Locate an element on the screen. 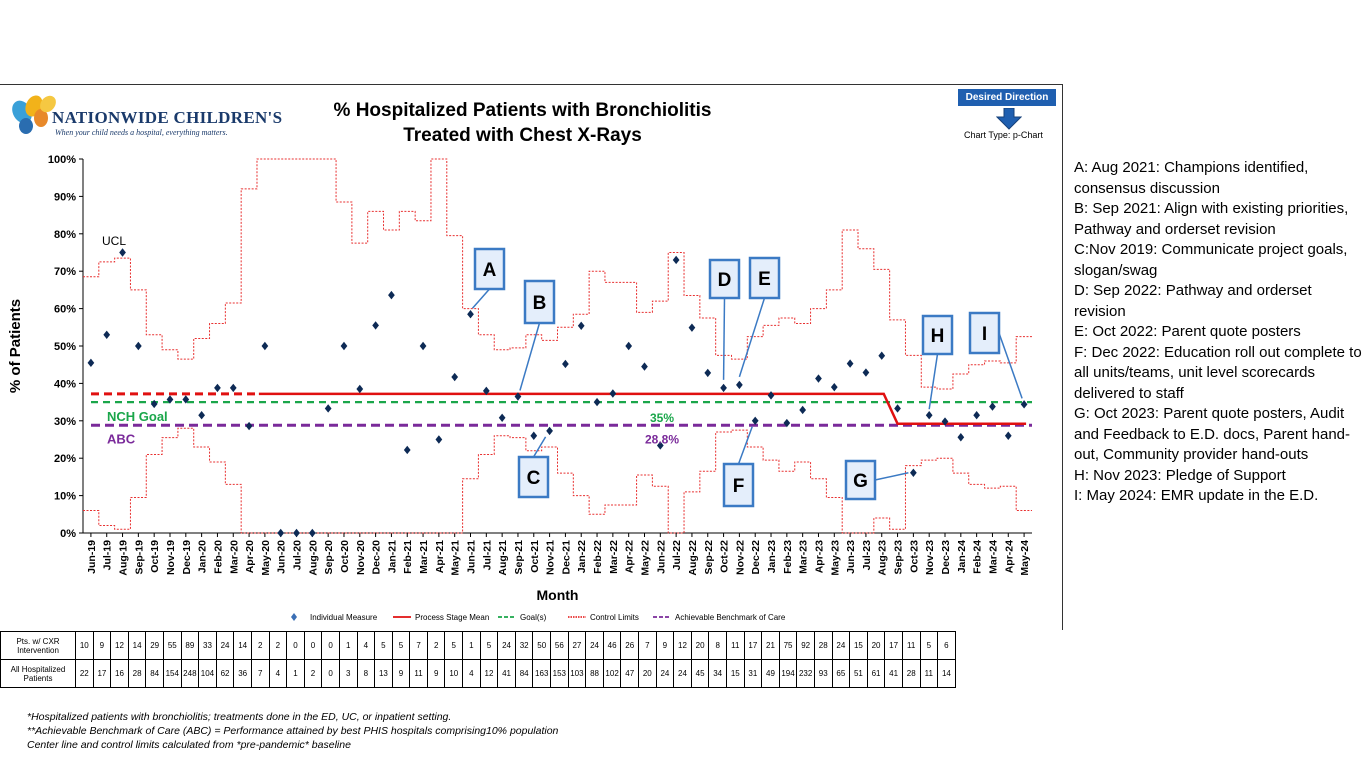 The image size is (1367, 767). abc-value-label: 28.8% is located at coordinates (662, 439).